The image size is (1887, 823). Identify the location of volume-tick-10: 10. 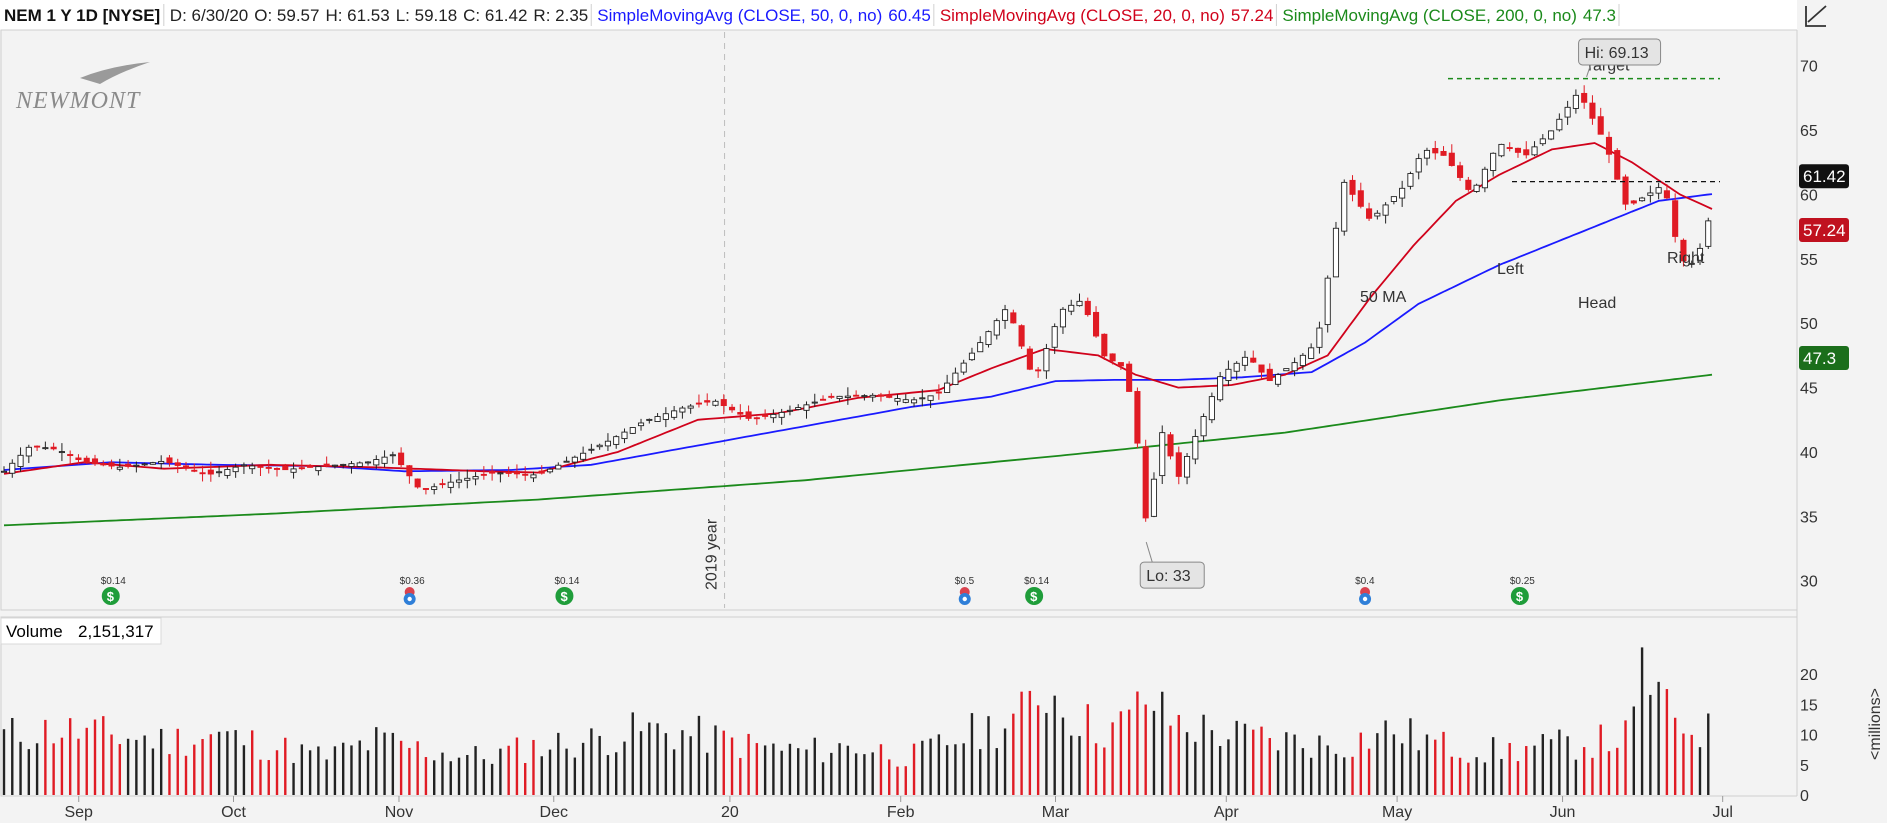
(1809, 736).